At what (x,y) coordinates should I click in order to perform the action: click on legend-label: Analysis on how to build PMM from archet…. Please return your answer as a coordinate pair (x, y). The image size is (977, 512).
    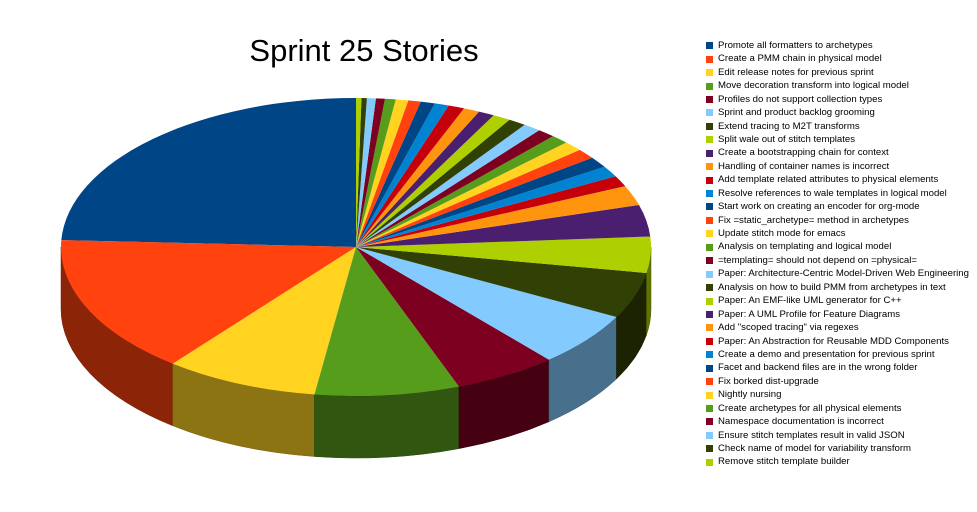
    Looking at the image, I should click on (832, 287).